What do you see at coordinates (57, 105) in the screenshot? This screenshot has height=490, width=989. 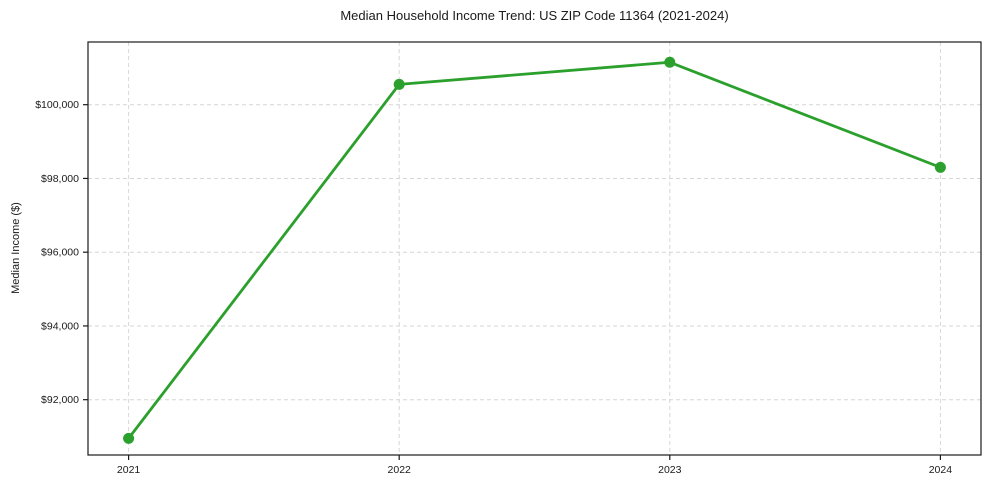 I see `y-tick-label: $100,000` at bounding box center [57, 105].